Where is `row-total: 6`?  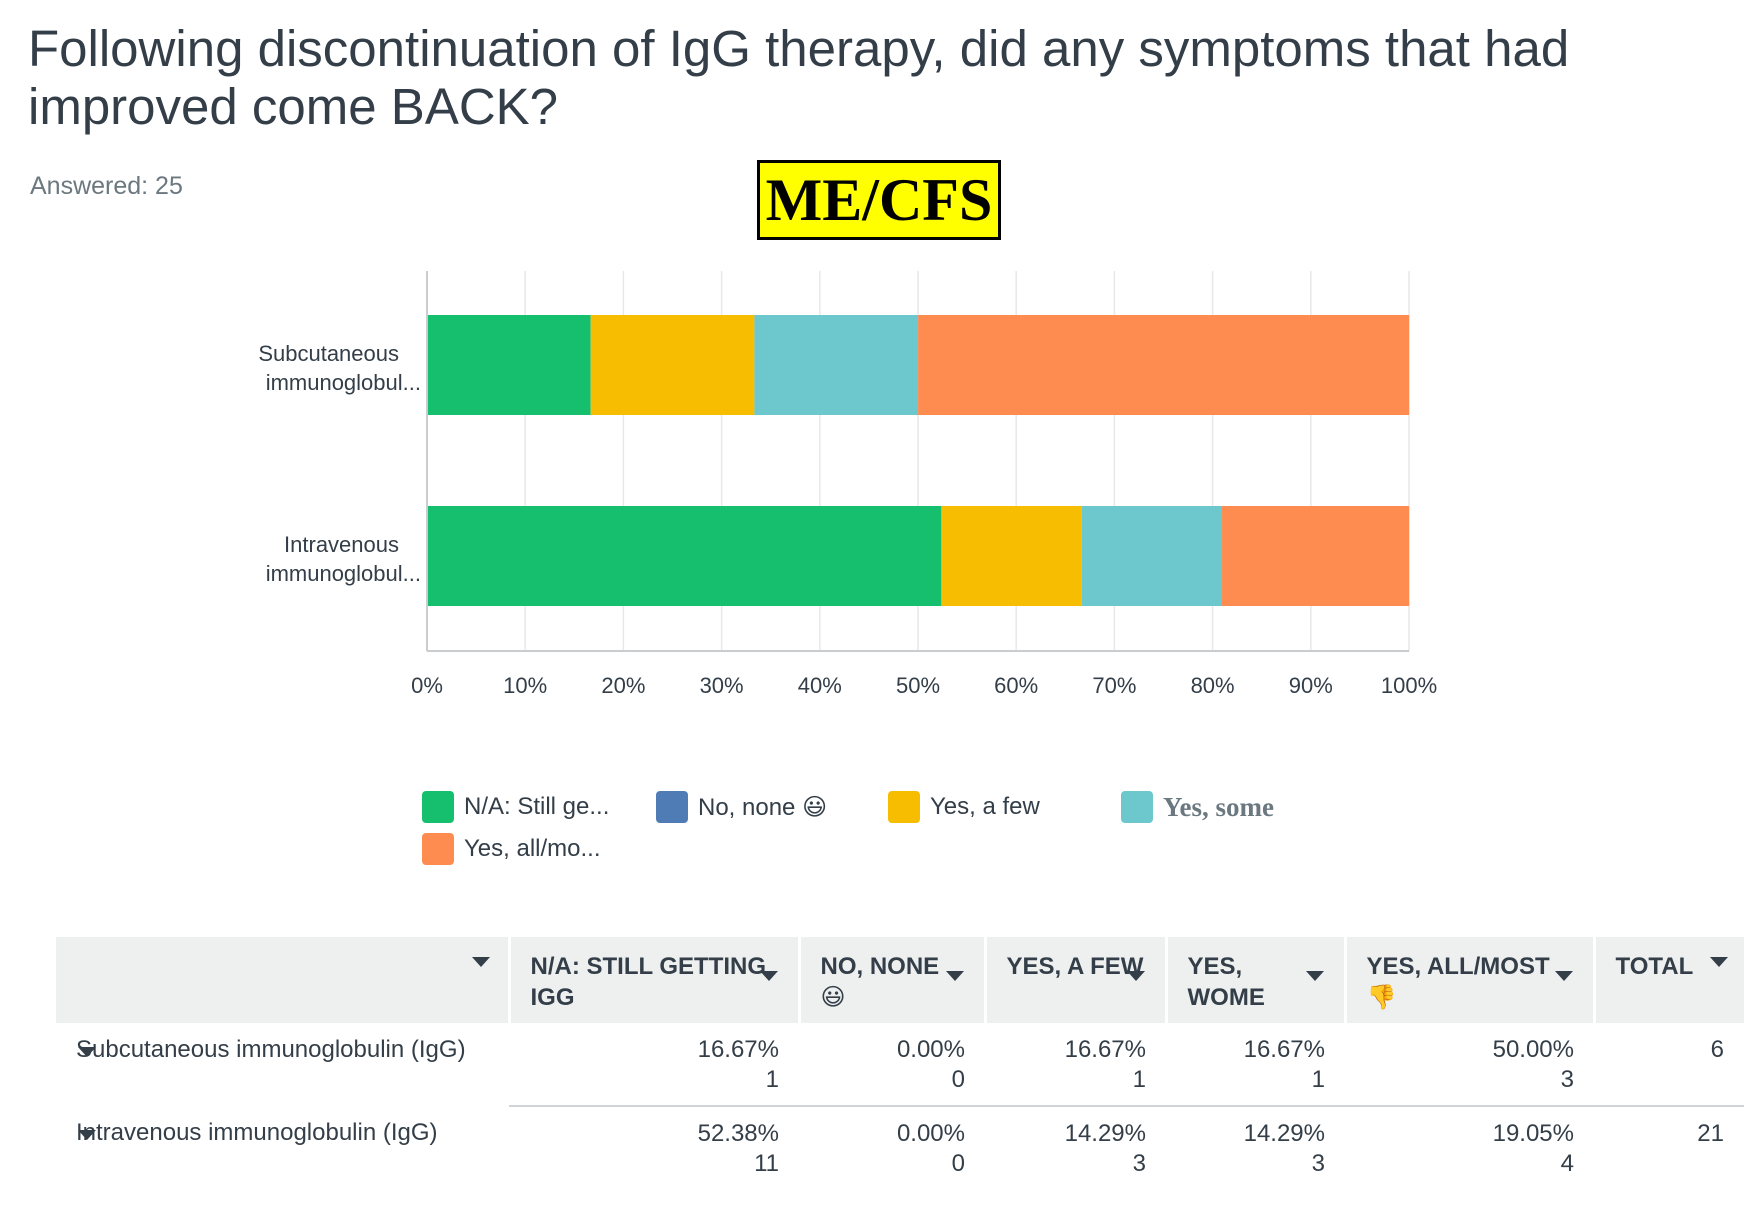
row-total: 6 is located at coordinates (1669, 1065).